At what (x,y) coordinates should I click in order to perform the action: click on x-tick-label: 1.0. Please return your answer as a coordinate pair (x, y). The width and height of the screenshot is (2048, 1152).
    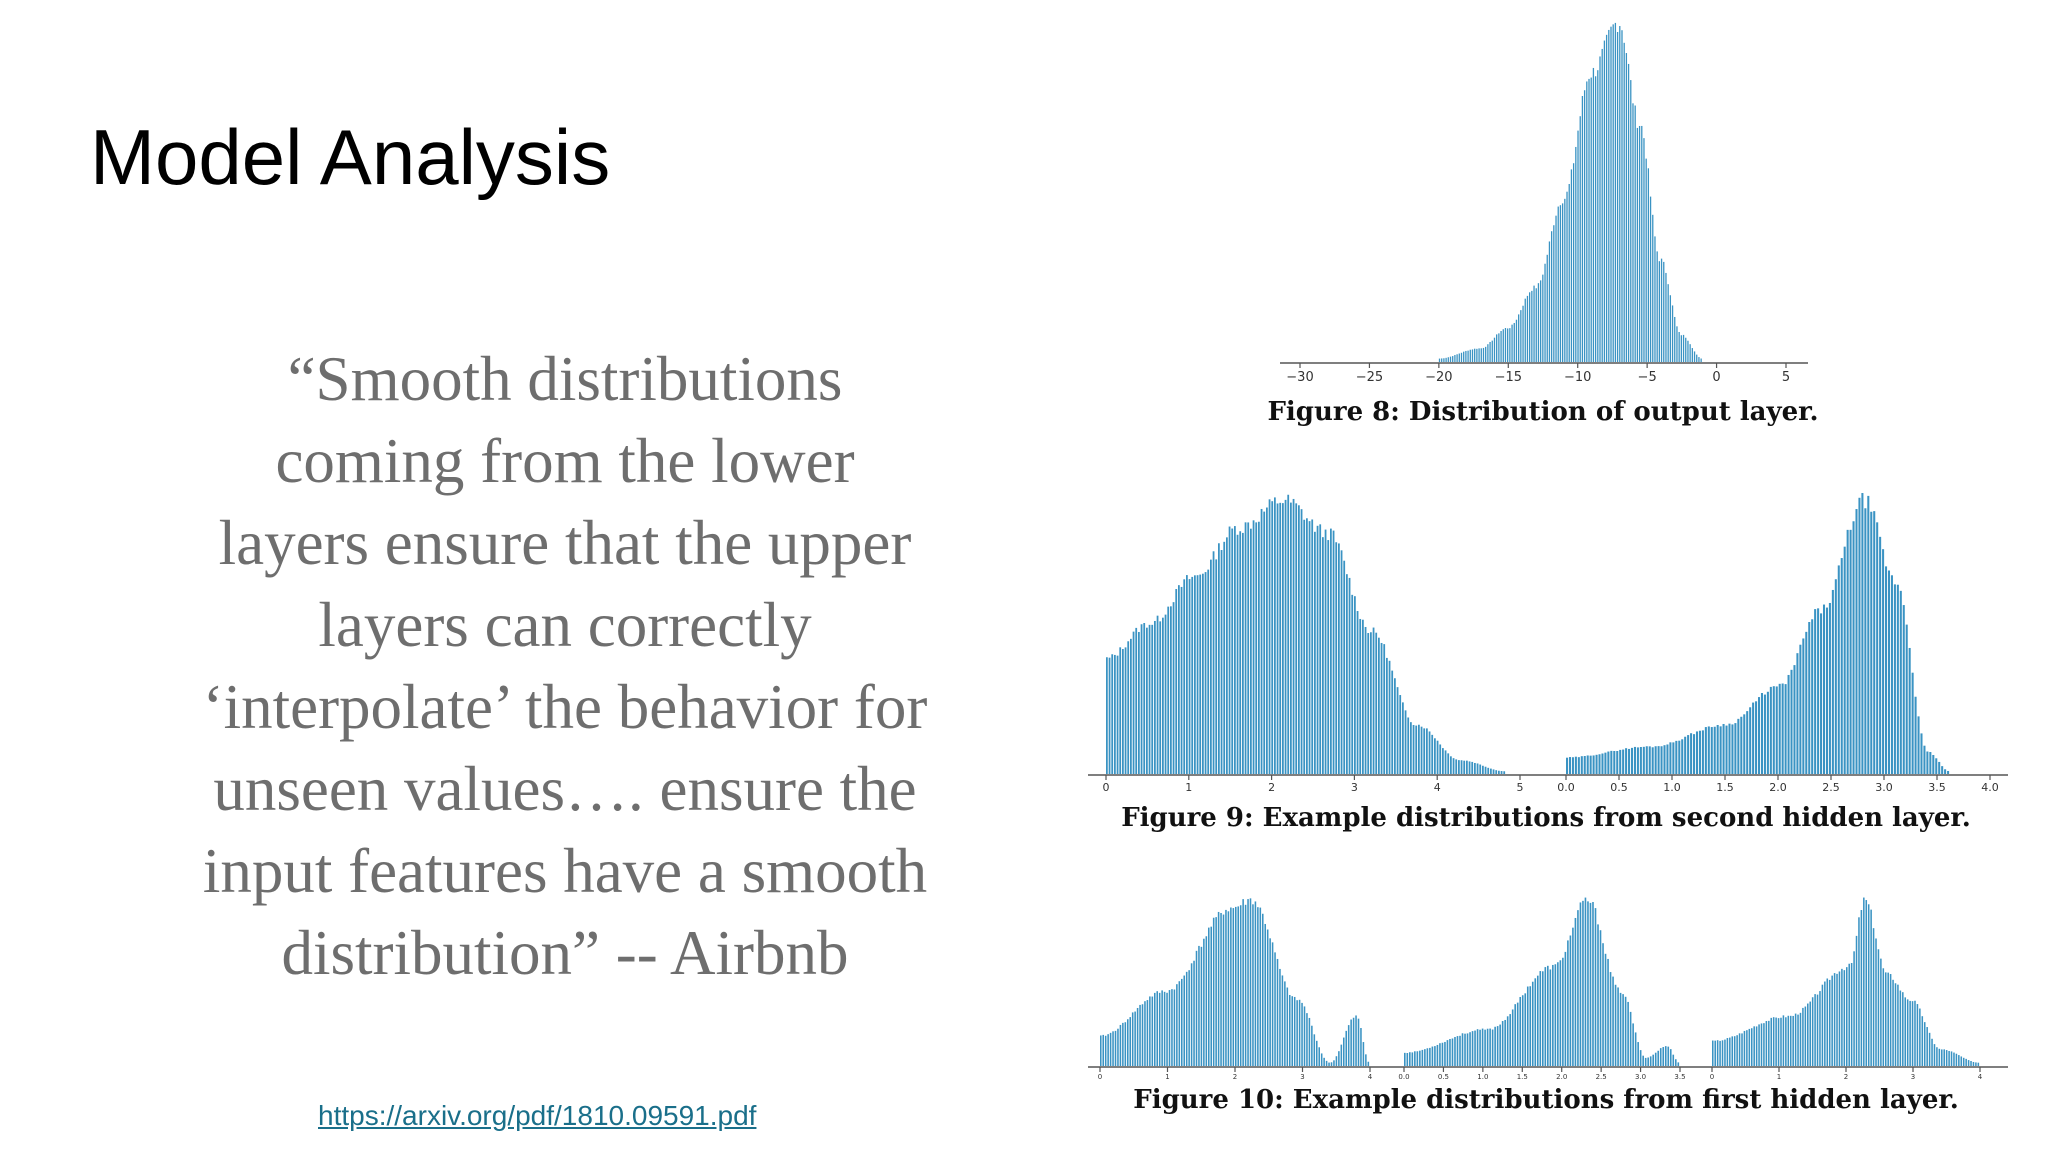
    Looking at the image, I should click on (1482, 1077).